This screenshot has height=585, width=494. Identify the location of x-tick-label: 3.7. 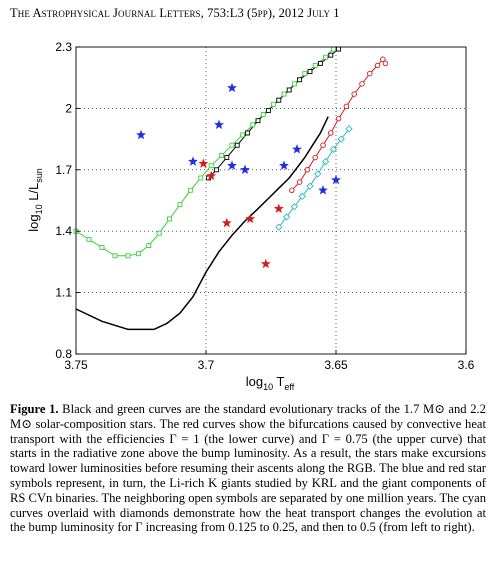
(206, 365).